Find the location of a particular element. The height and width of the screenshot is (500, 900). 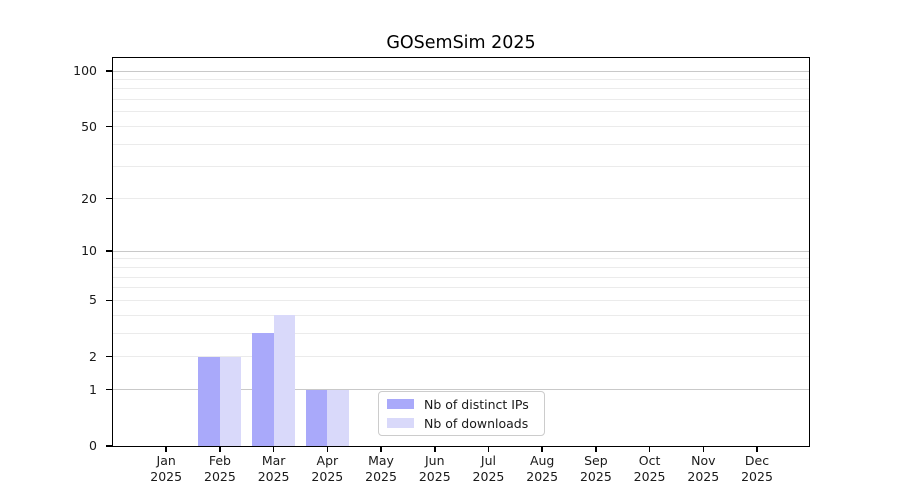

x-tick-label: Jan 2025 is located at coordinates (166, 468).